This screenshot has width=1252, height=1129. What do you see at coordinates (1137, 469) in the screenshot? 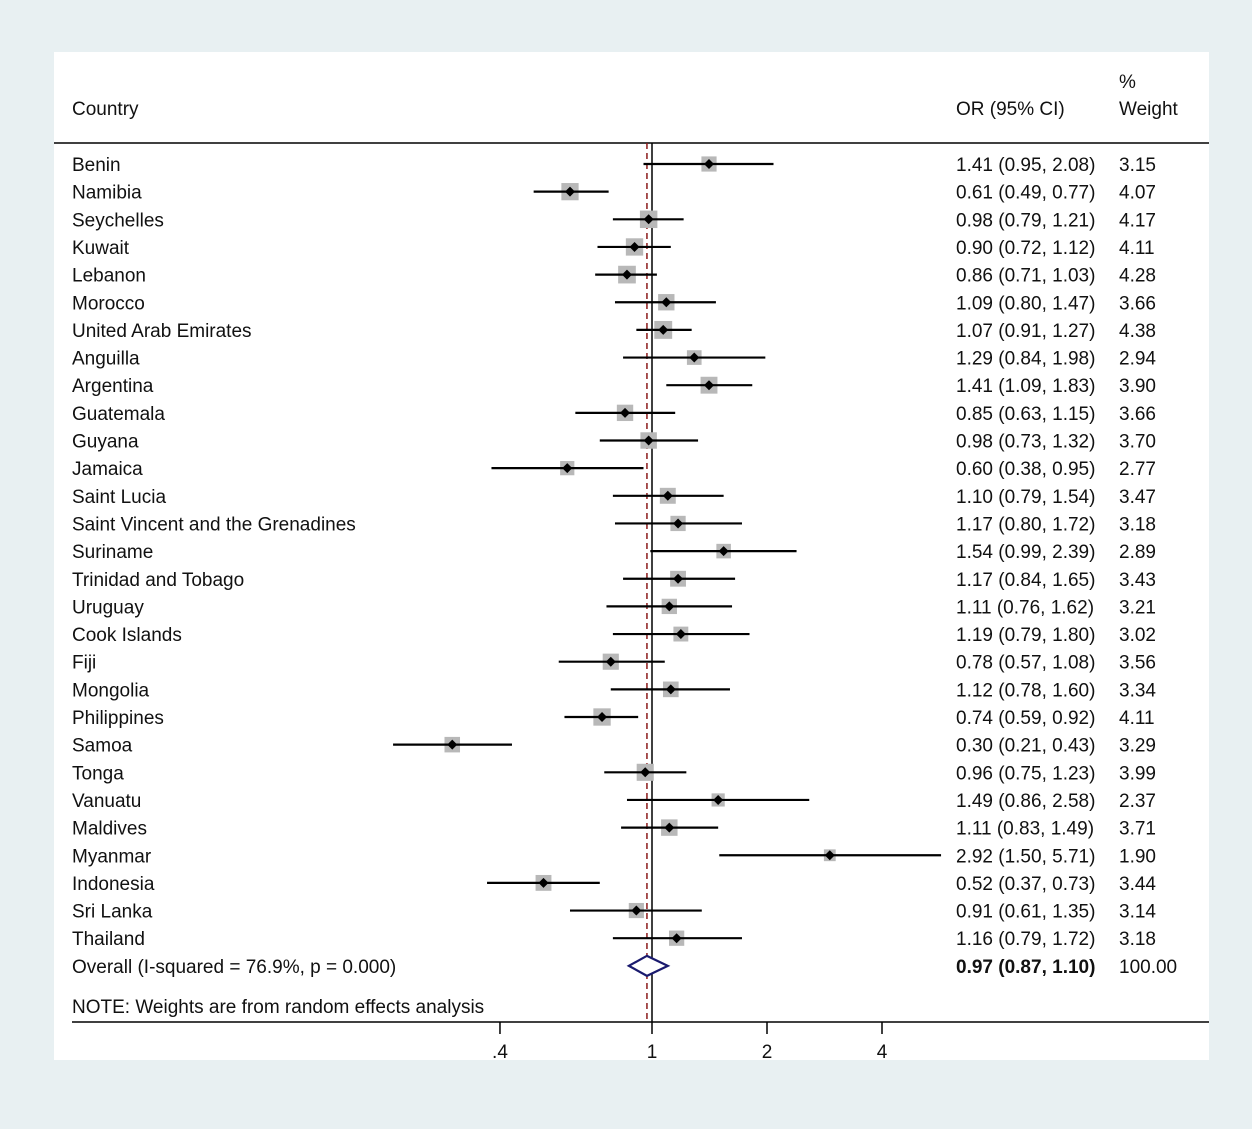
I see `weight-text: 2.77` at bounding box center [1137, 469].